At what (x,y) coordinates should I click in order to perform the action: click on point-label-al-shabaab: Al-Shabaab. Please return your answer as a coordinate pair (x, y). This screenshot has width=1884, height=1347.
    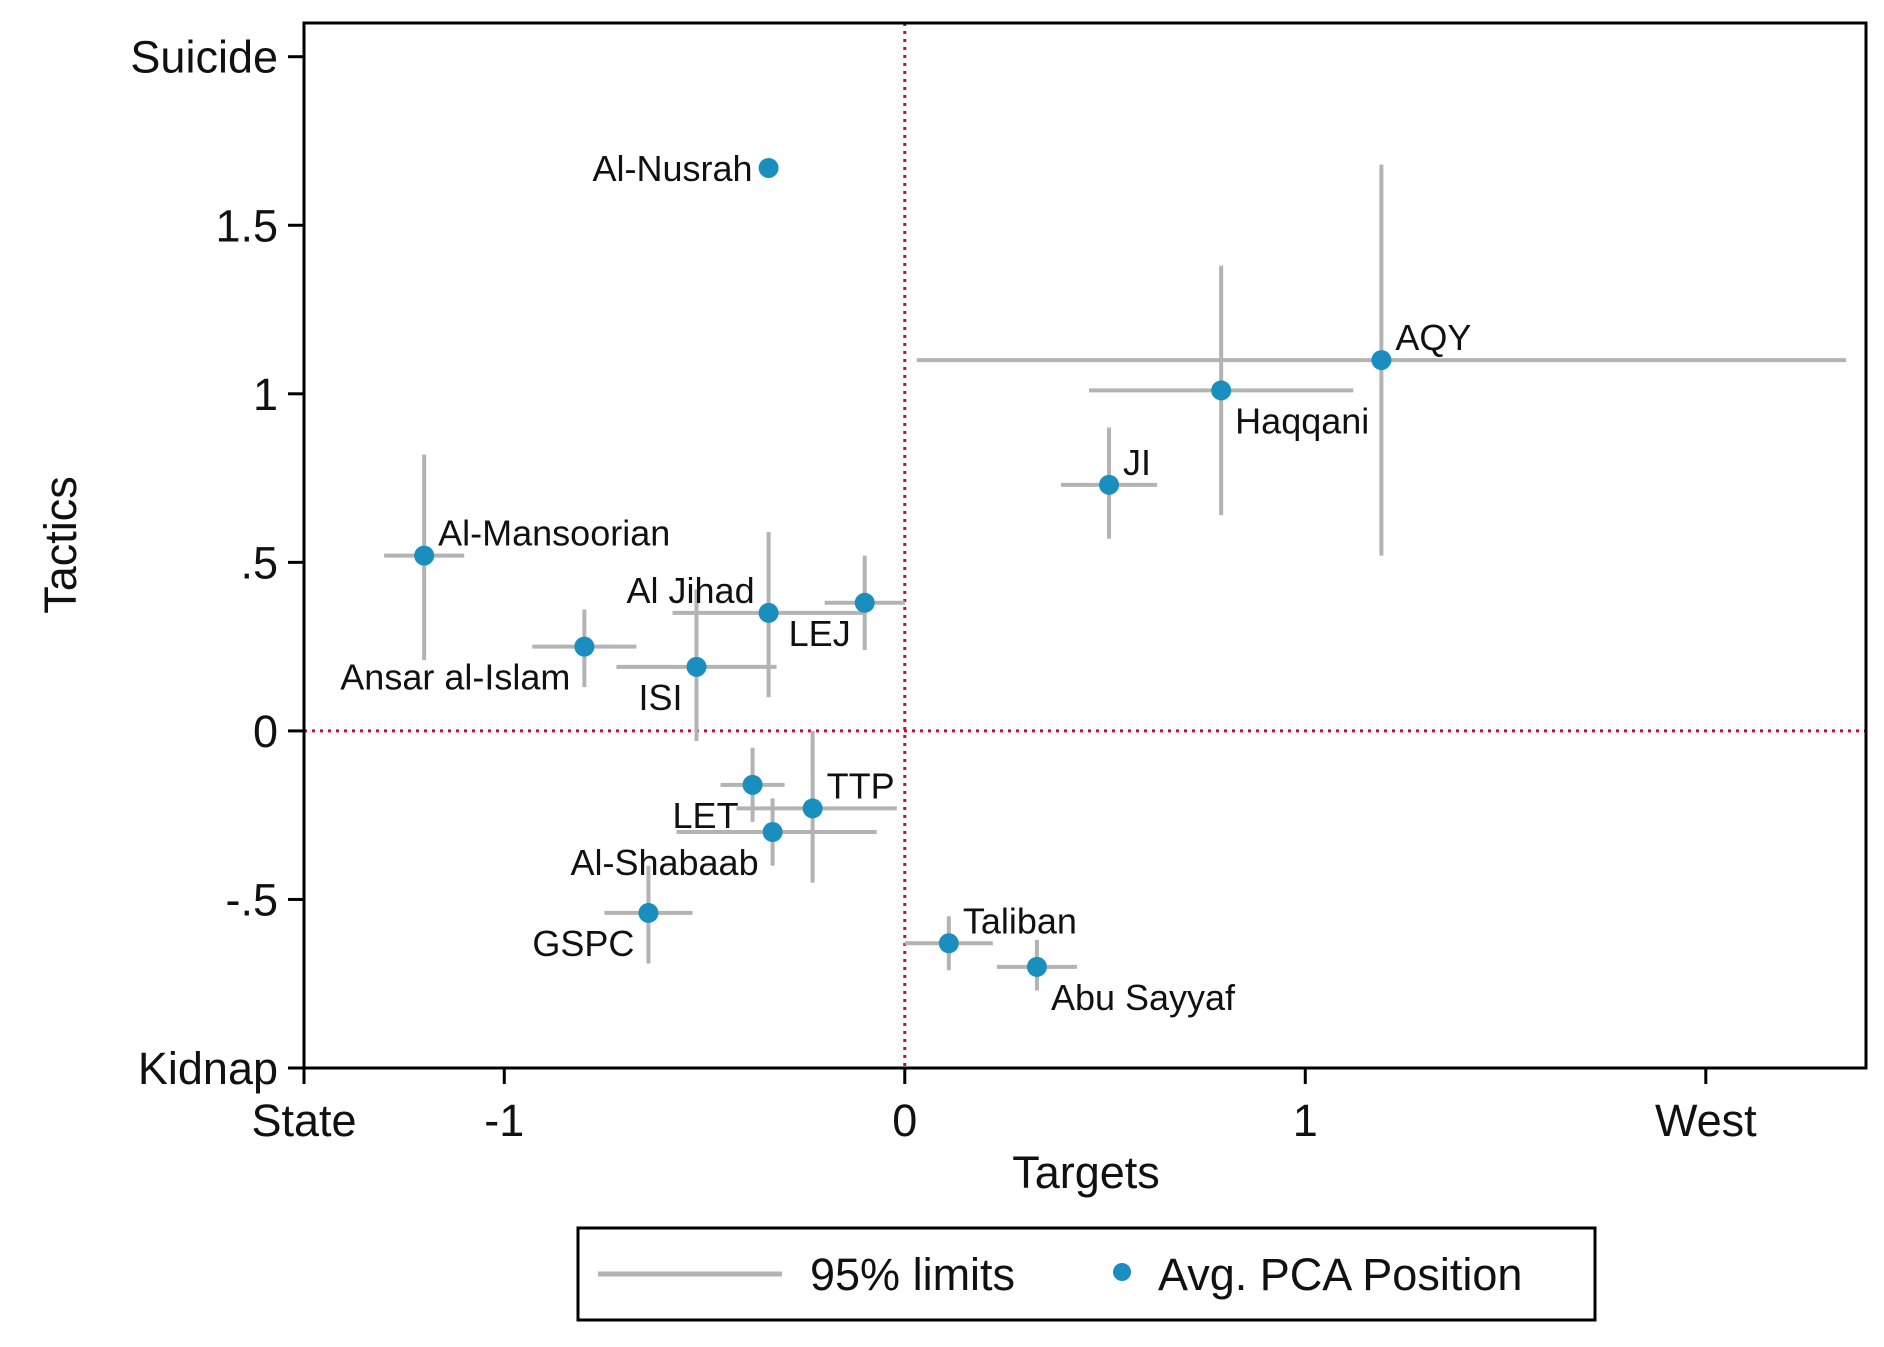
    Looking at the image, I should click on (664, 862).